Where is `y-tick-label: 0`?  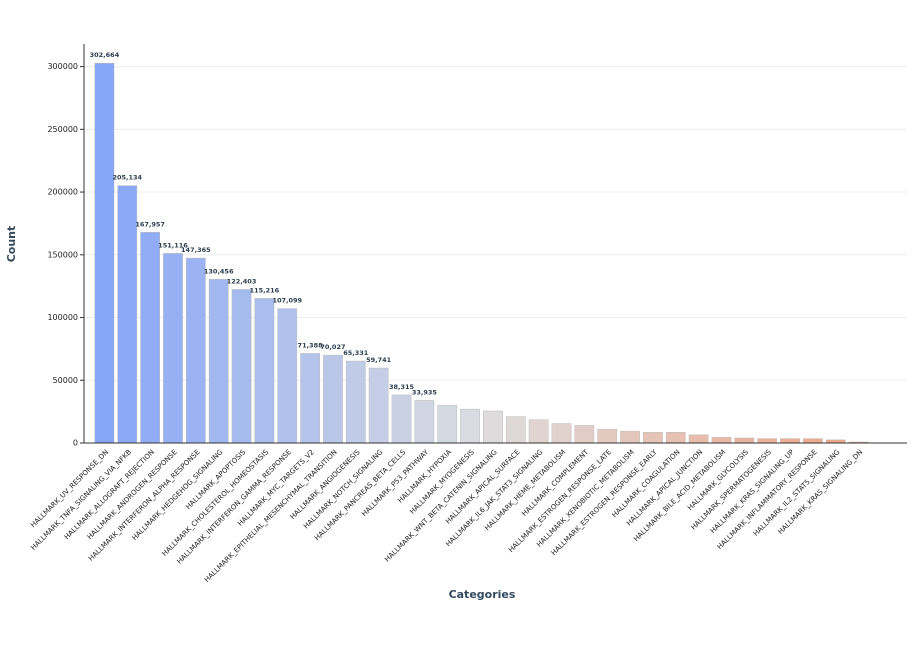
y-tick-label: 0 is located at coordinates (75, 443).